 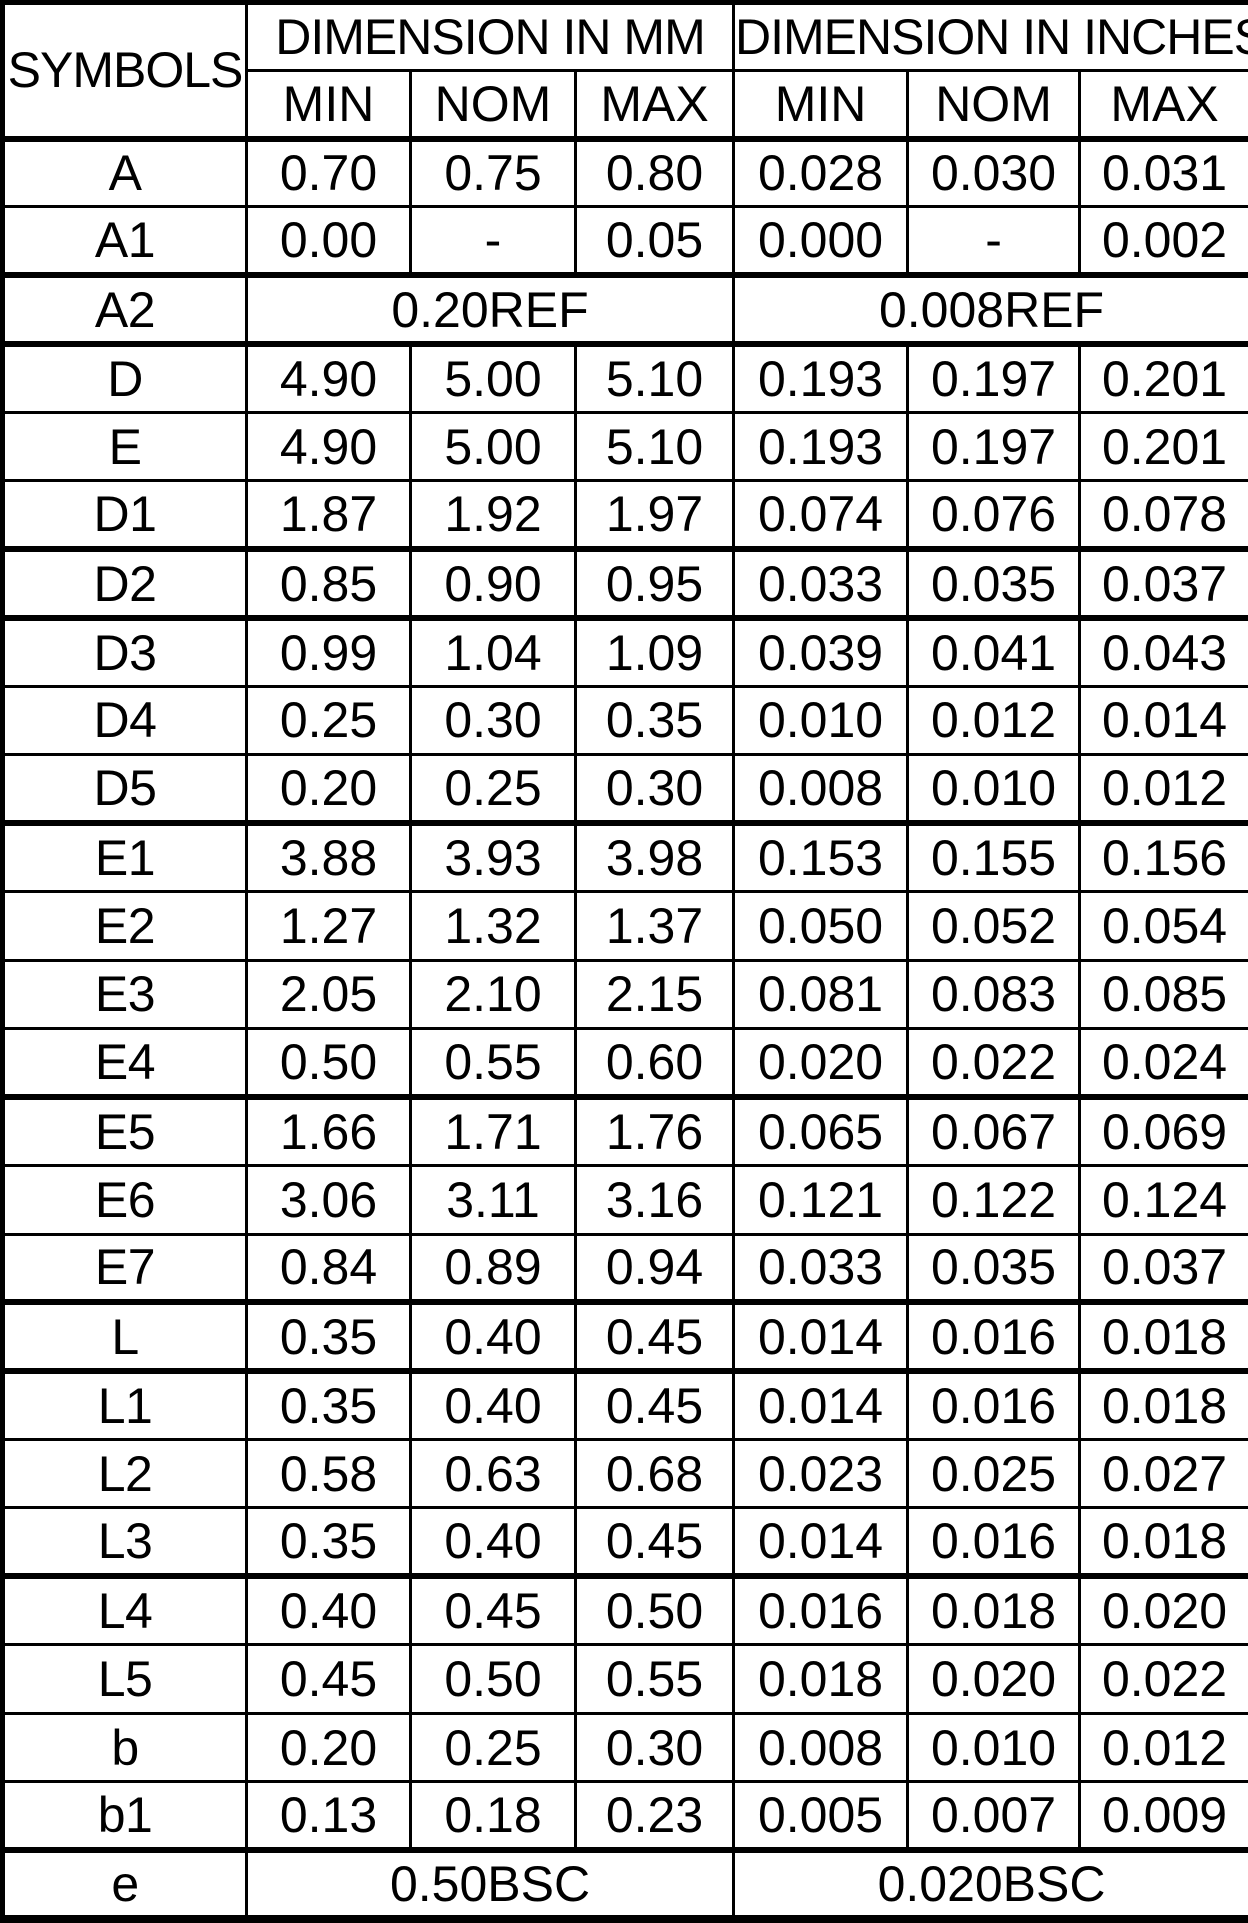 I want to click on inches-value-cell: 0.033, so click(x=821, y=583).